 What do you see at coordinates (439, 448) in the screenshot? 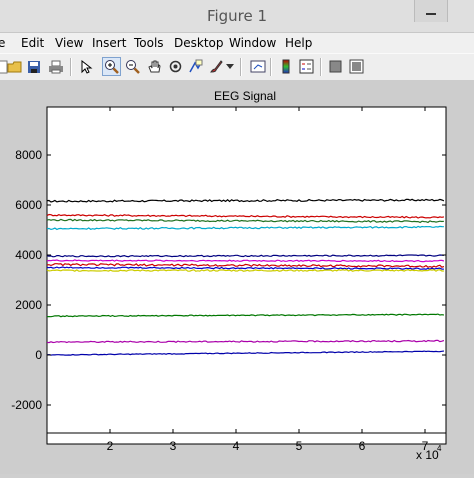
I see `x-exponent-power: 4` at bounding box center [439, 448].